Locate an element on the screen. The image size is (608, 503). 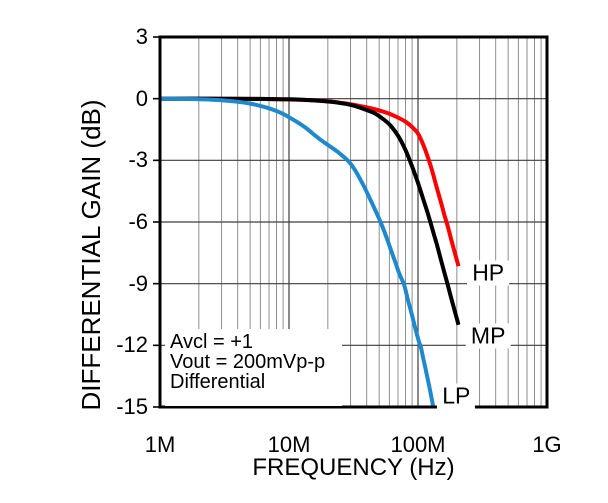
y-tick-label--15: -15 is located at coordinates (132, 406).